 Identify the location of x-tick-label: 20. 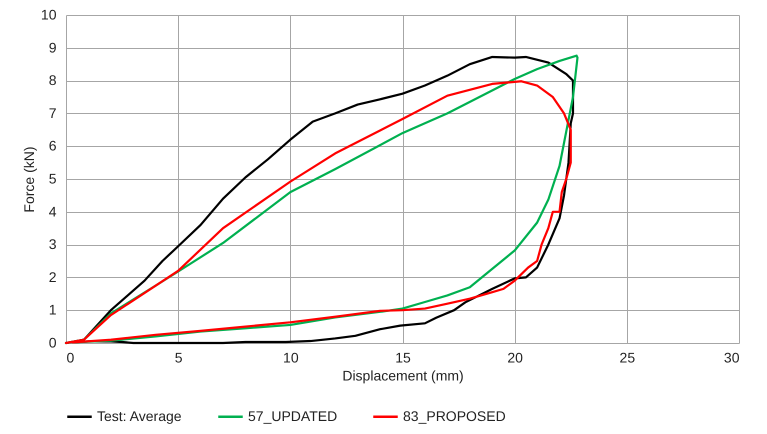
(515, 358).